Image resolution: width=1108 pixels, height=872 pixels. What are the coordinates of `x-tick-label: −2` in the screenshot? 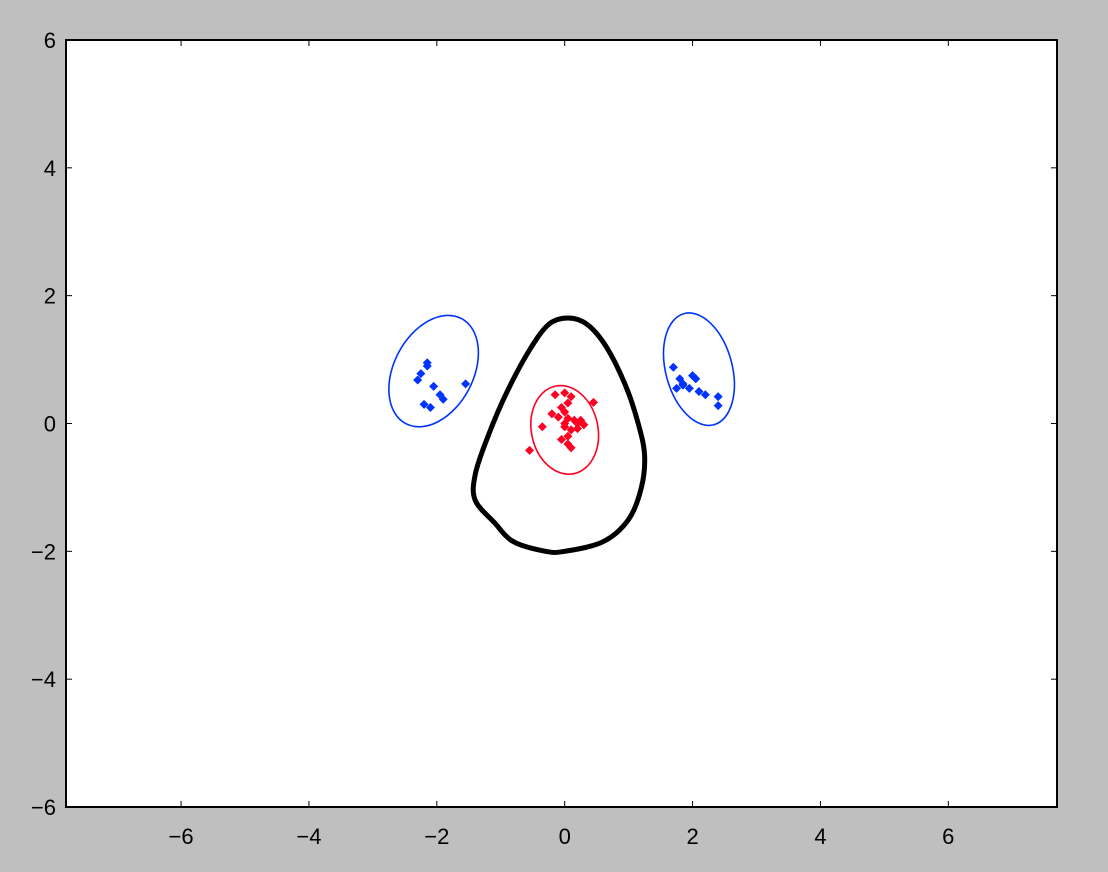 It's located at (436, 836).